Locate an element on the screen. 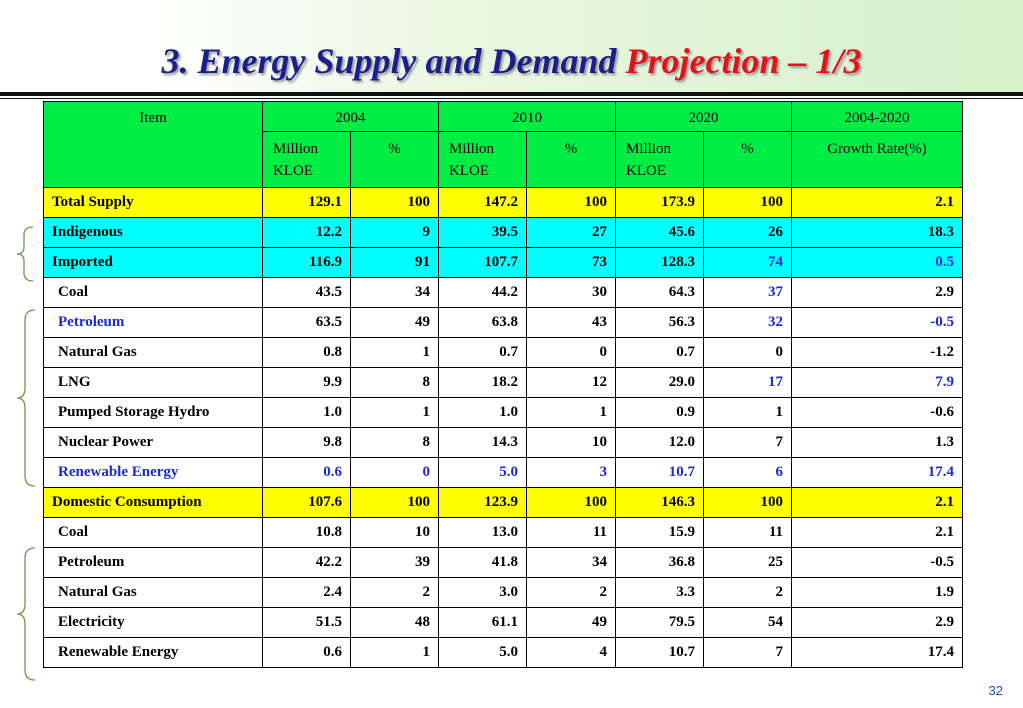 This screenshot has width=1023, height=708. table-cell: 27 is located at coordinates (571, 232).